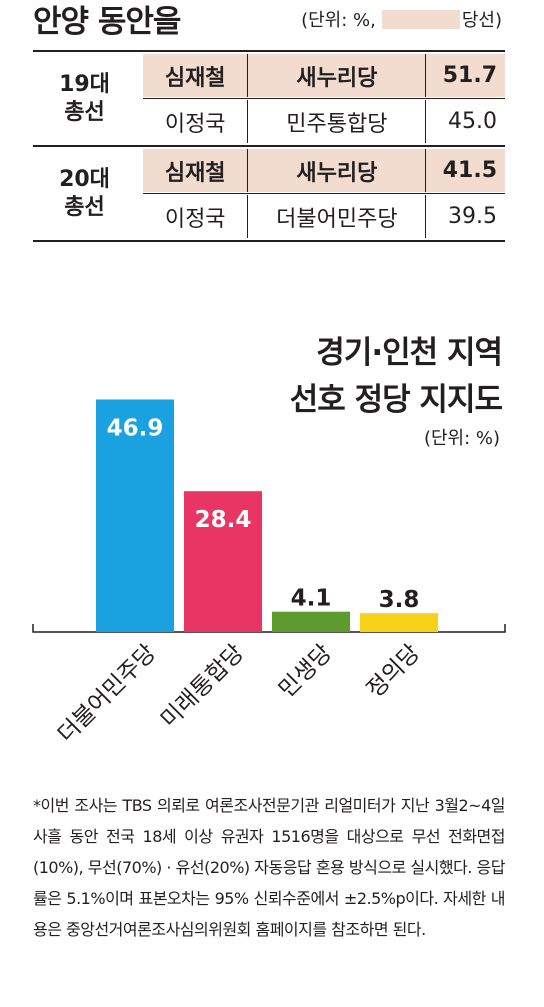 This screenshot has width=544, height=1007. Describe the element at coordinates (393, 671) in the screenshot. I see `category-label: 정의당` at that location.